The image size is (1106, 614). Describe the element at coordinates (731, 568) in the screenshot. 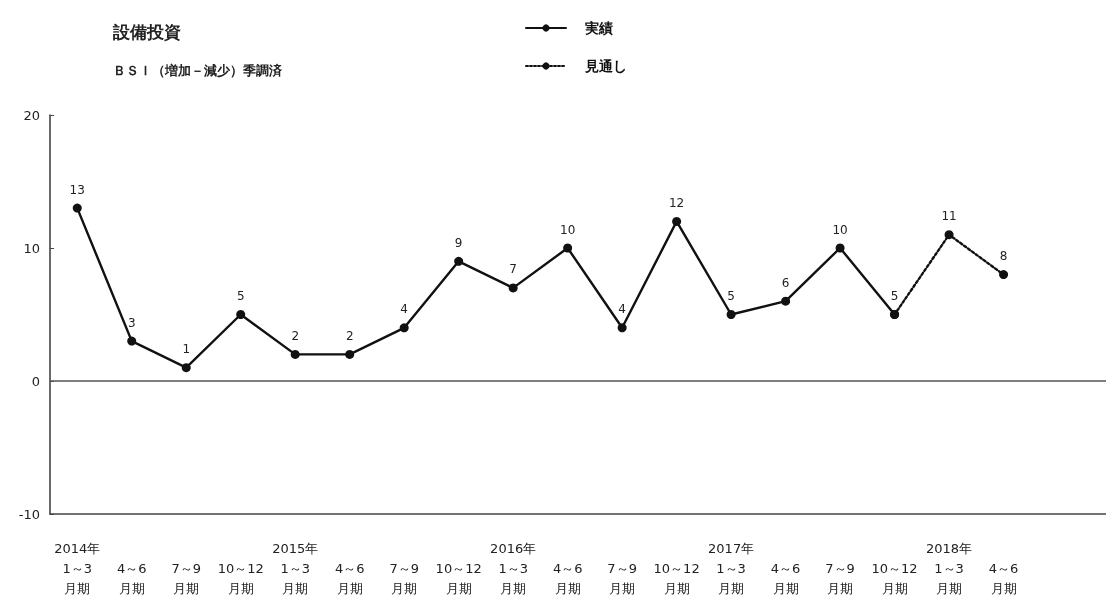

I see `x-tick-label: 2017年 1～3 月期` at that location.